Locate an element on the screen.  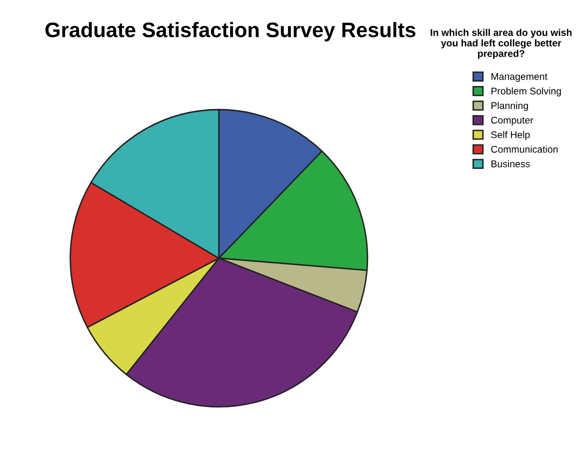
legend-label: Business is located at coordinates (511, 164).